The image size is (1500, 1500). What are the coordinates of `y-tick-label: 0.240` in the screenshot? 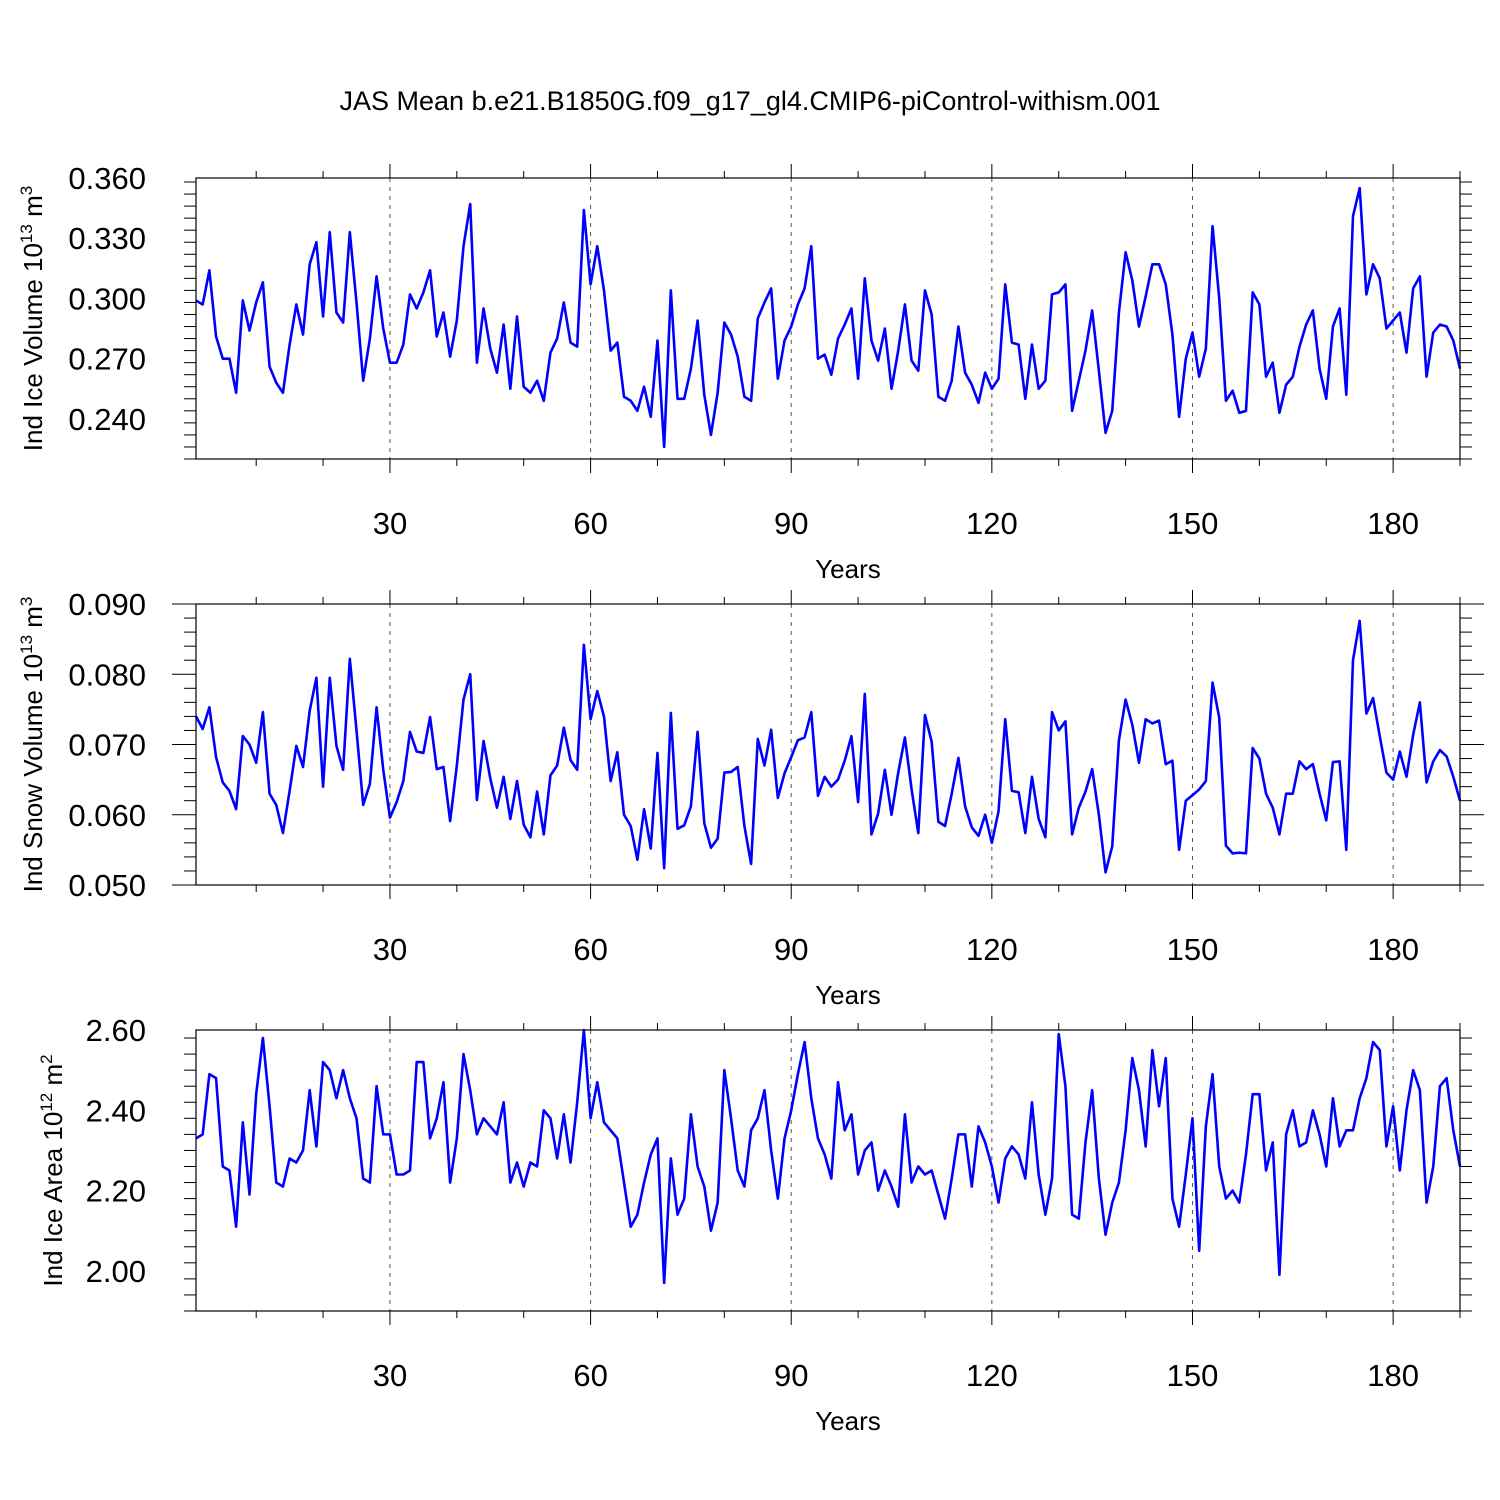 It's located at (107, 419).